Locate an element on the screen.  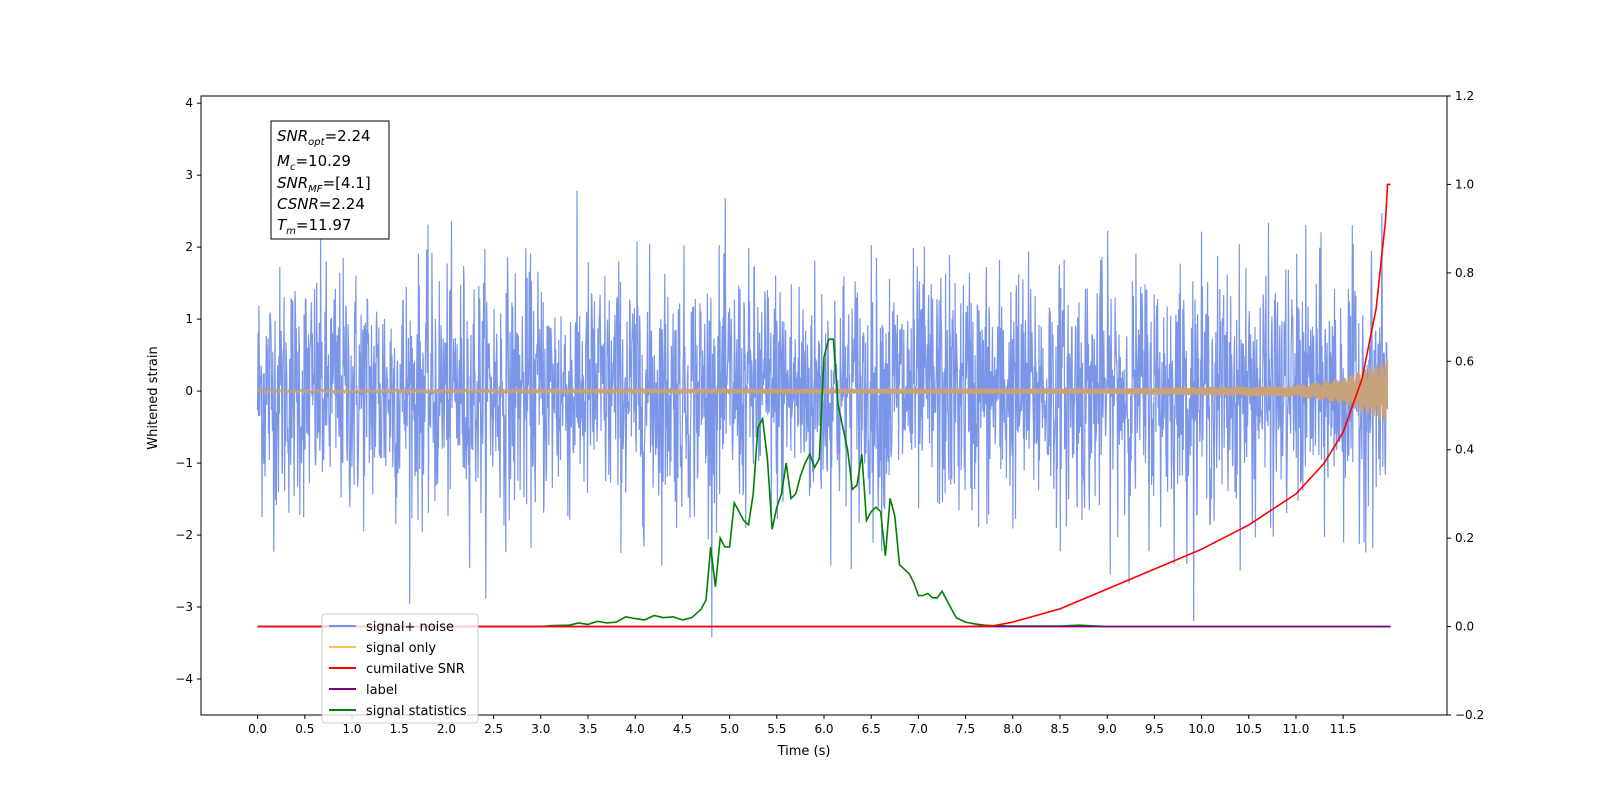
annotation-snr-opt: SNRopt=2.24 is located at coordinates (324, 137).